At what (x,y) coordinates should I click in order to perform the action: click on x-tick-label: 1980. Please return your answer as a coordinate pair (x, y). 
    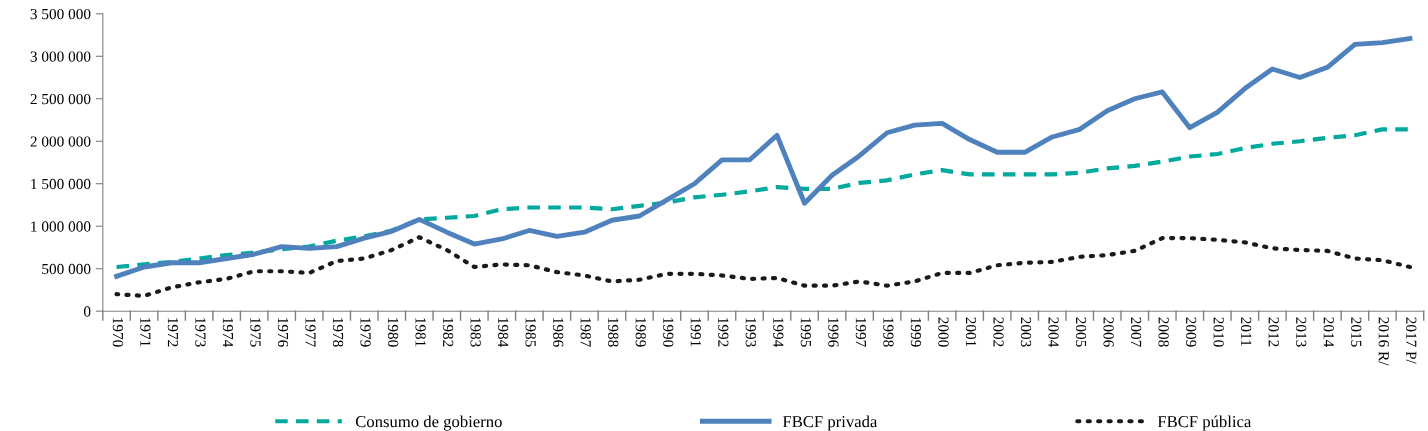
    Looking at the image, I should click on (393, 332).